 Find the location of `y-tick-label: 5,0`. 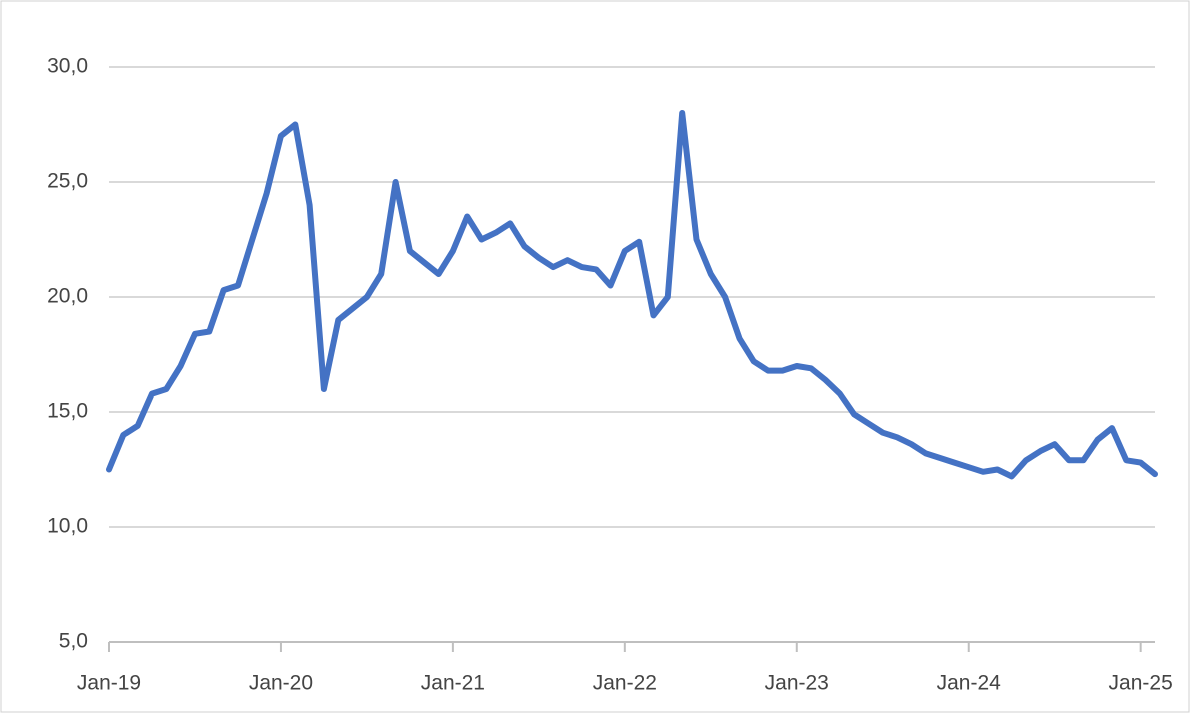

y-tick-label: 5,0 is located at coordinates (73, 641).